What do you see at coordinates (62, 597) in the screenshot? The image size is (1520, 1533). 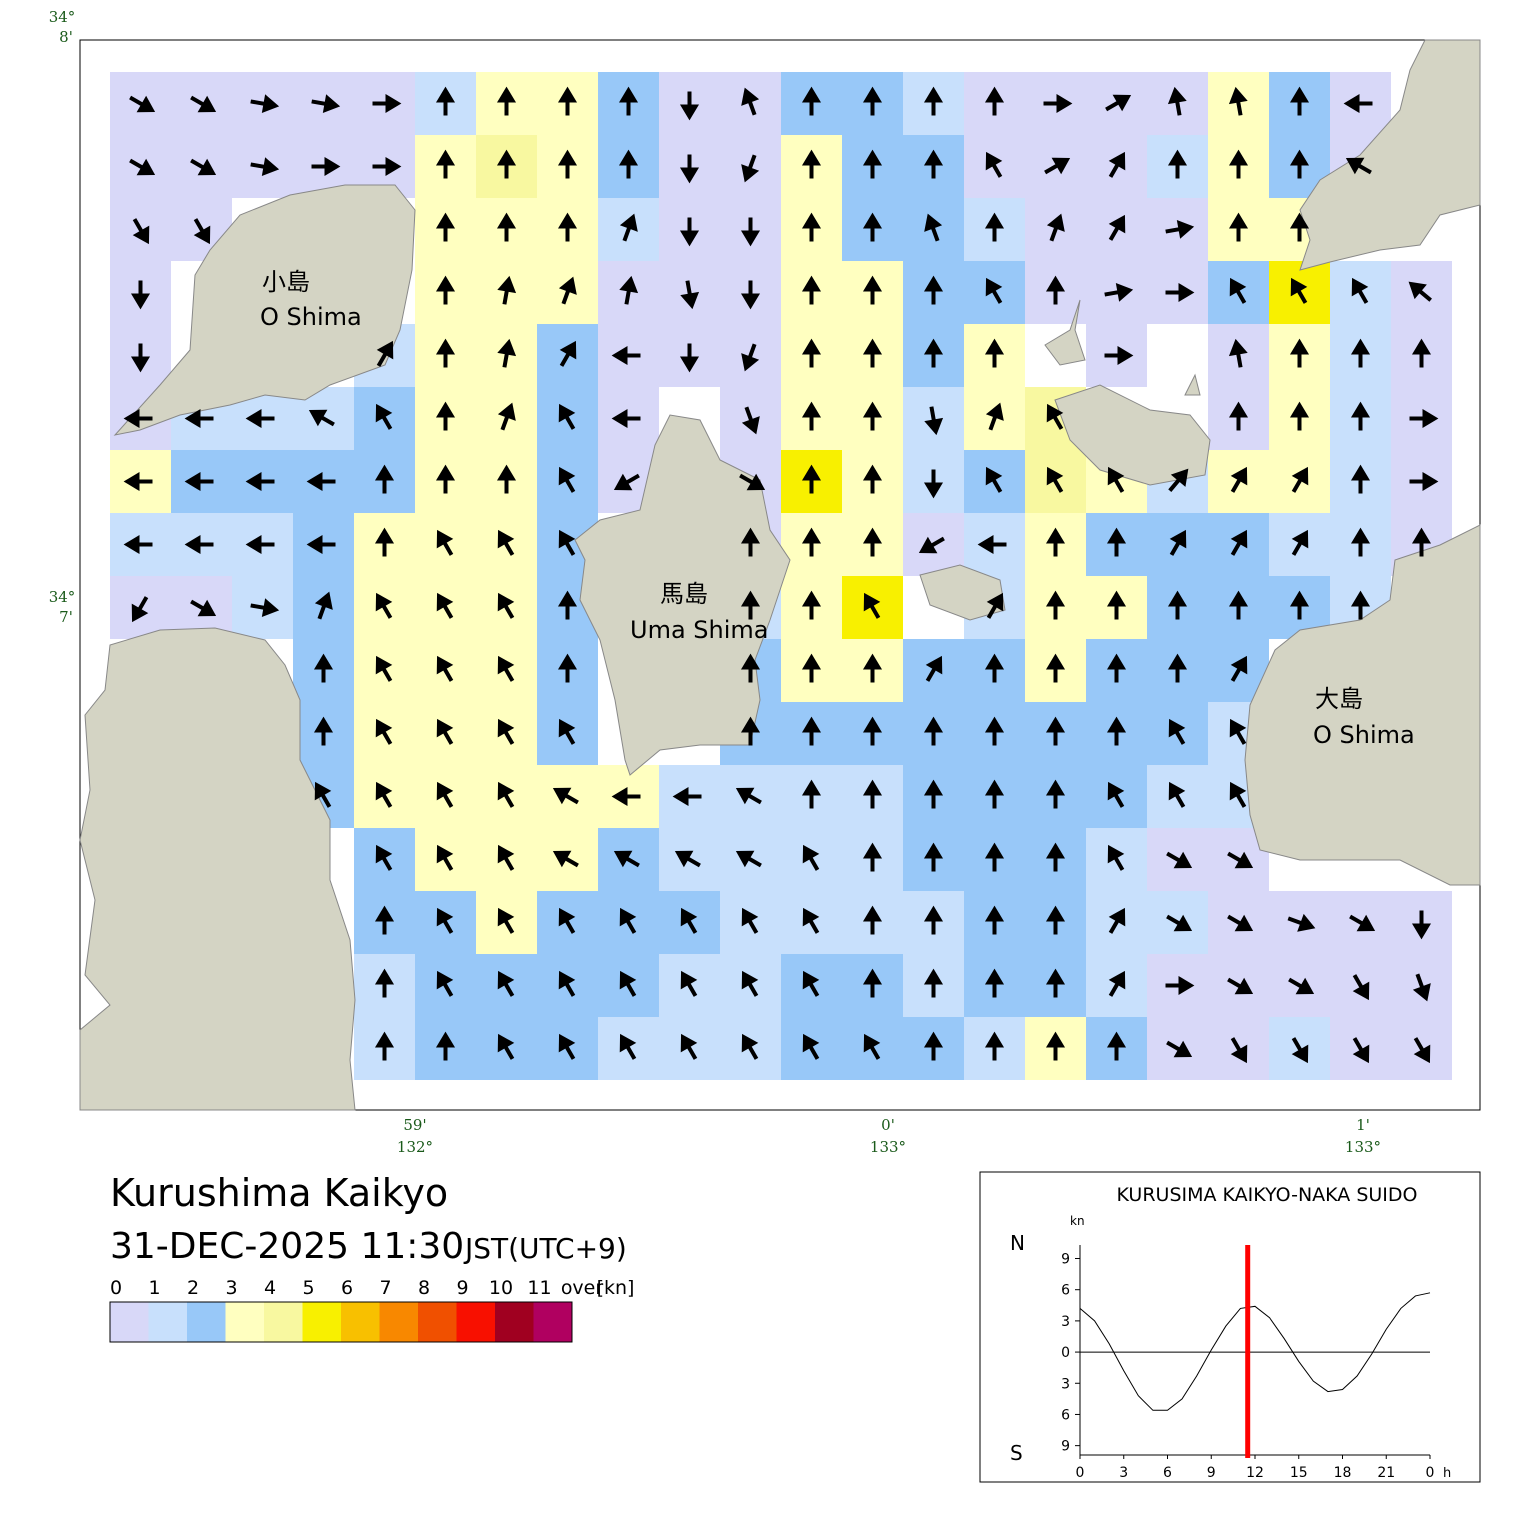 I see `lat-label: 34°` at bounding box center [62, 597].